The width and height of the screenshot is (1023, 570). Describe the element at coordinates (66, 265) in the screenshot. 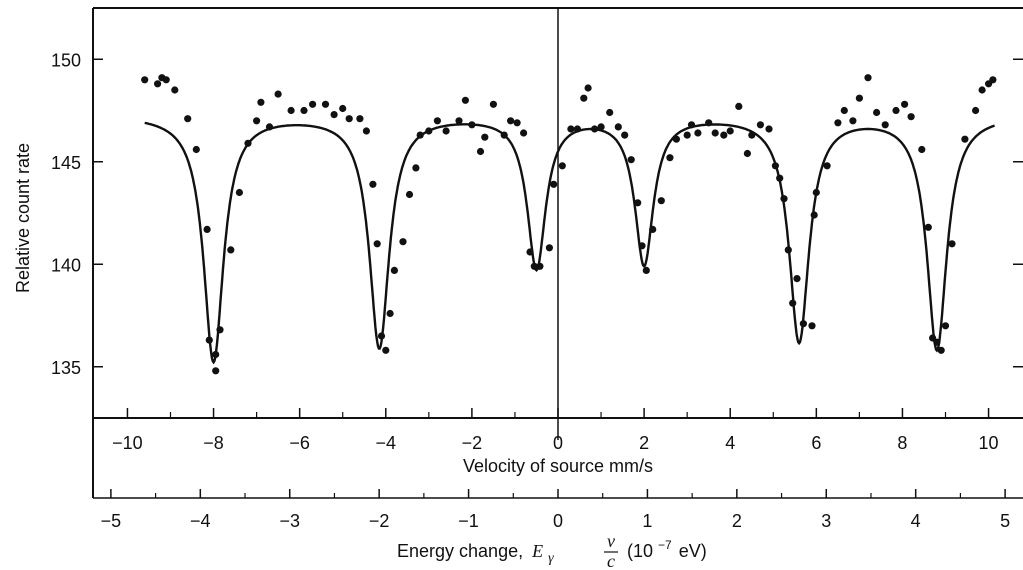

I see `y-tick-label: 140` at that location.